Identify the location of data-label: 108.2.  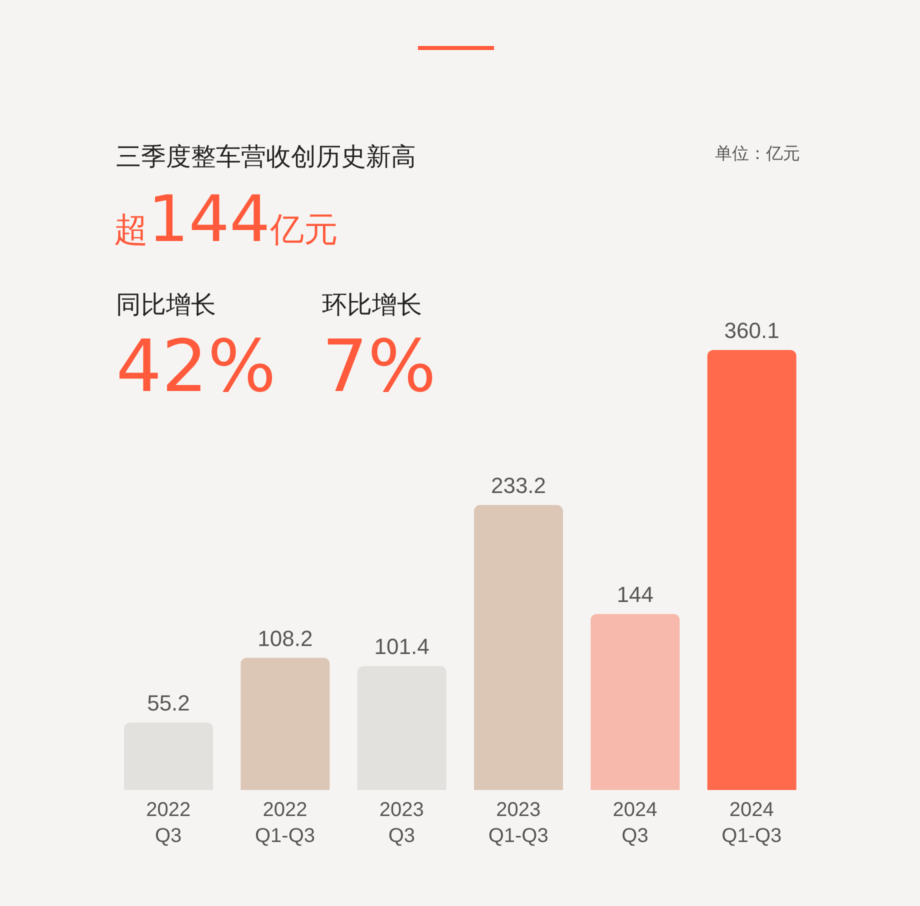
(285, 638).